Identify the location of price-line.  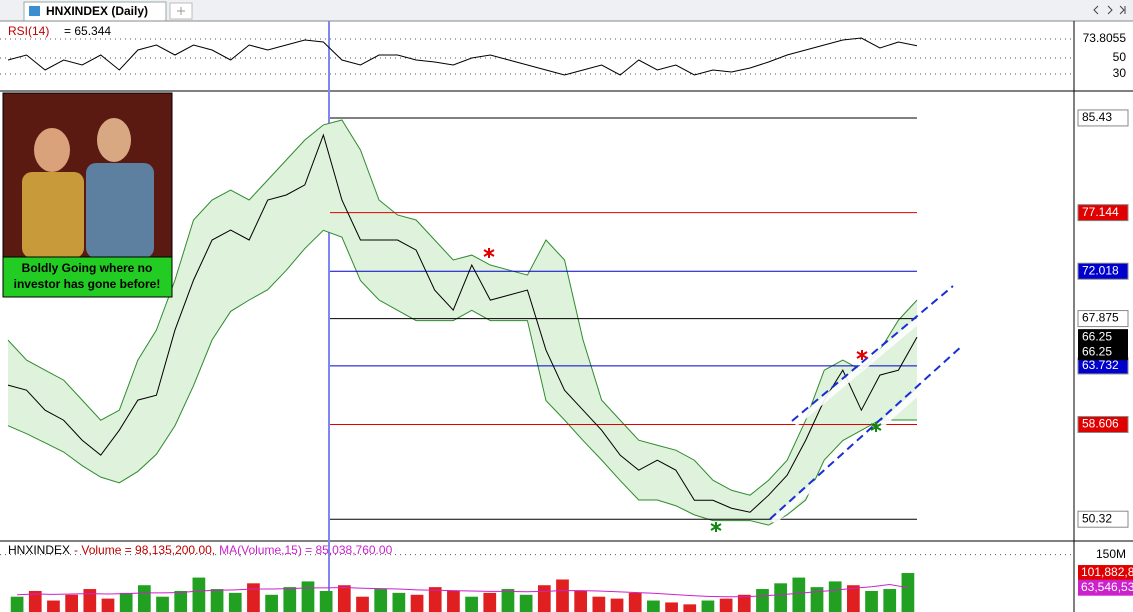
(462, 56).